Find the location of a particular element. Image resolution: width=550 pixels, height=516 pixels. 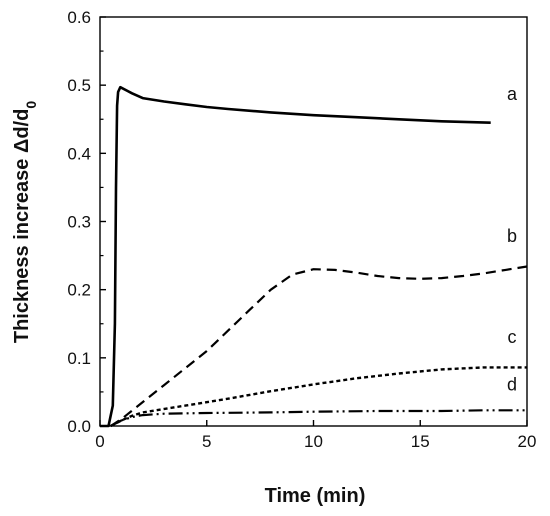

series-d-line is located at coordinates (318, 418).